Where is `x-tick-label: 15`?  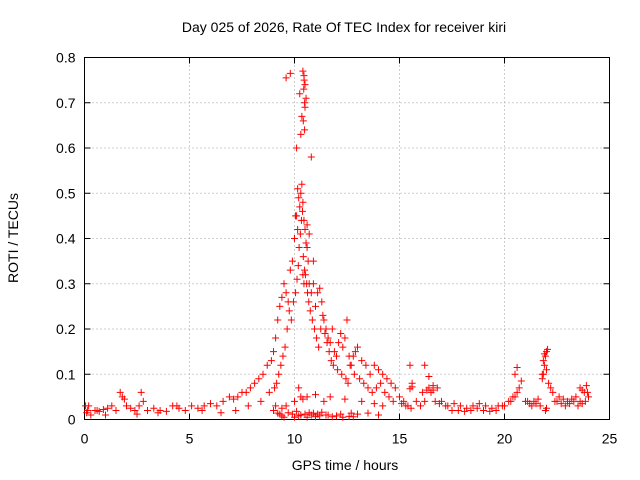 x-tick-label: 15 is located at coordinates (400, 439).